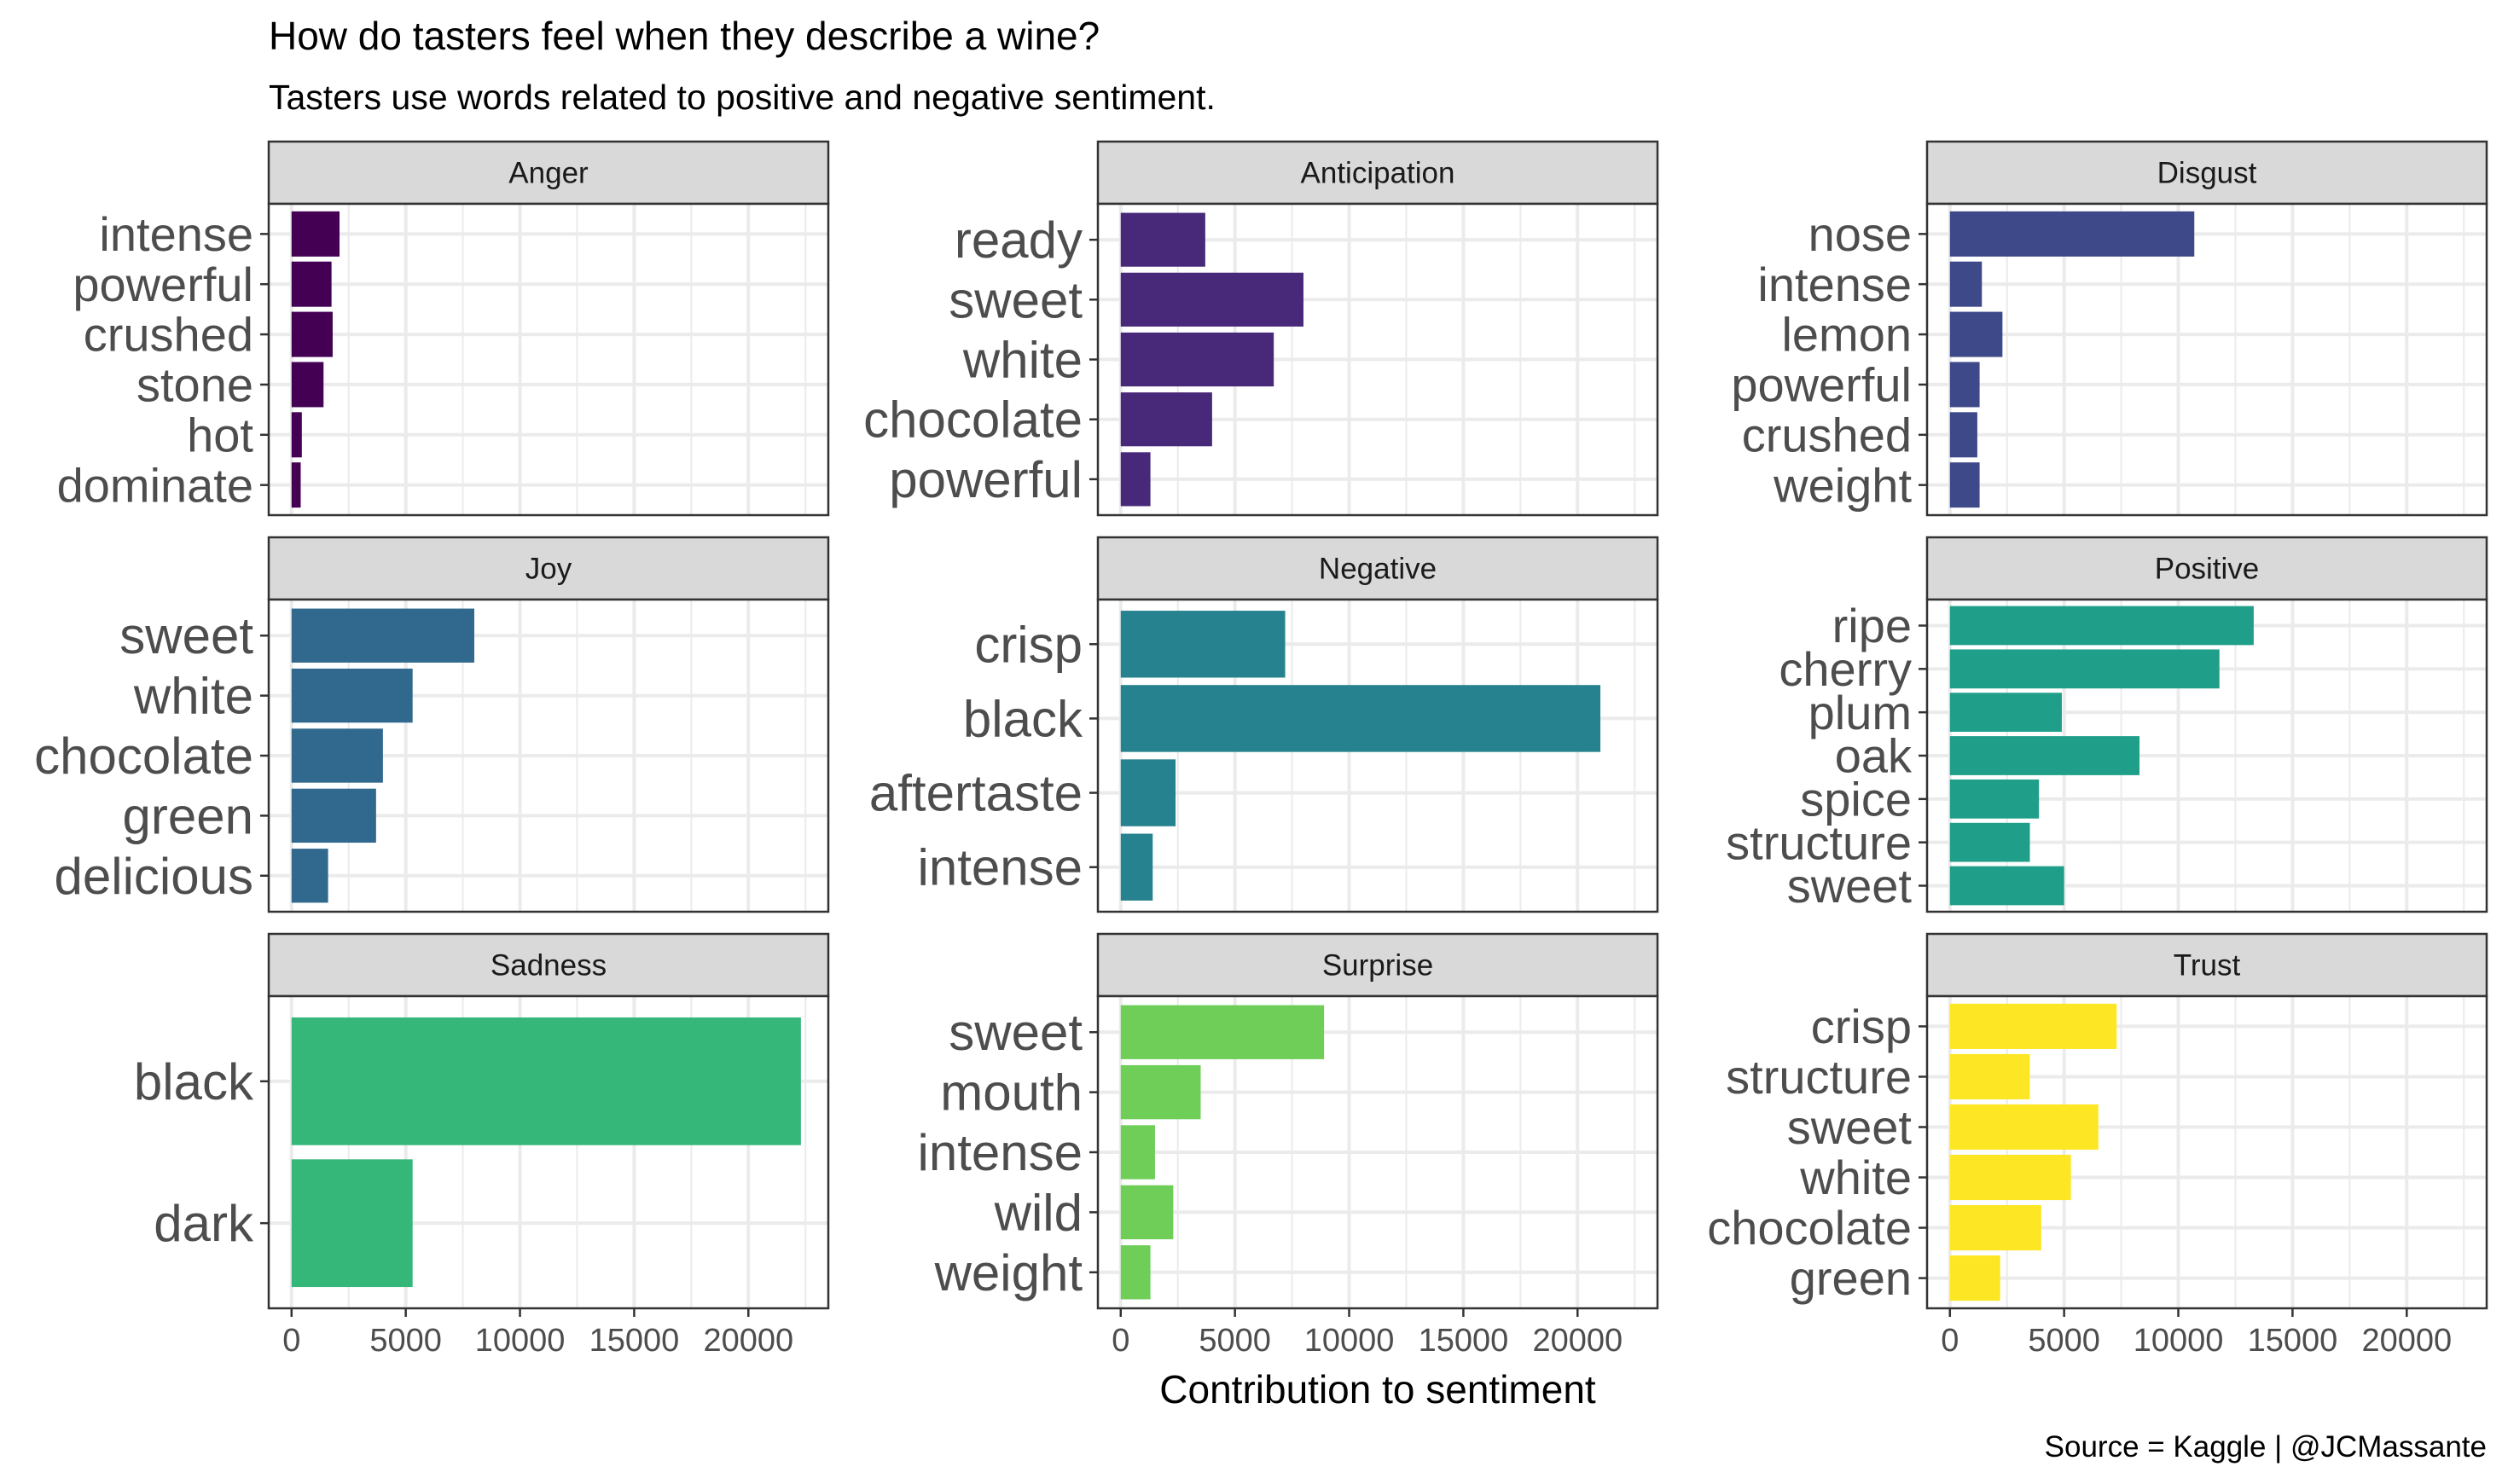 Image resolution: width=2508 pixels, height=1484 pixels. What do you see at coordinates (973, 420) in the screenshot?
I see `category-label-chocolate: chocolate` at bounding box center [973, 420].